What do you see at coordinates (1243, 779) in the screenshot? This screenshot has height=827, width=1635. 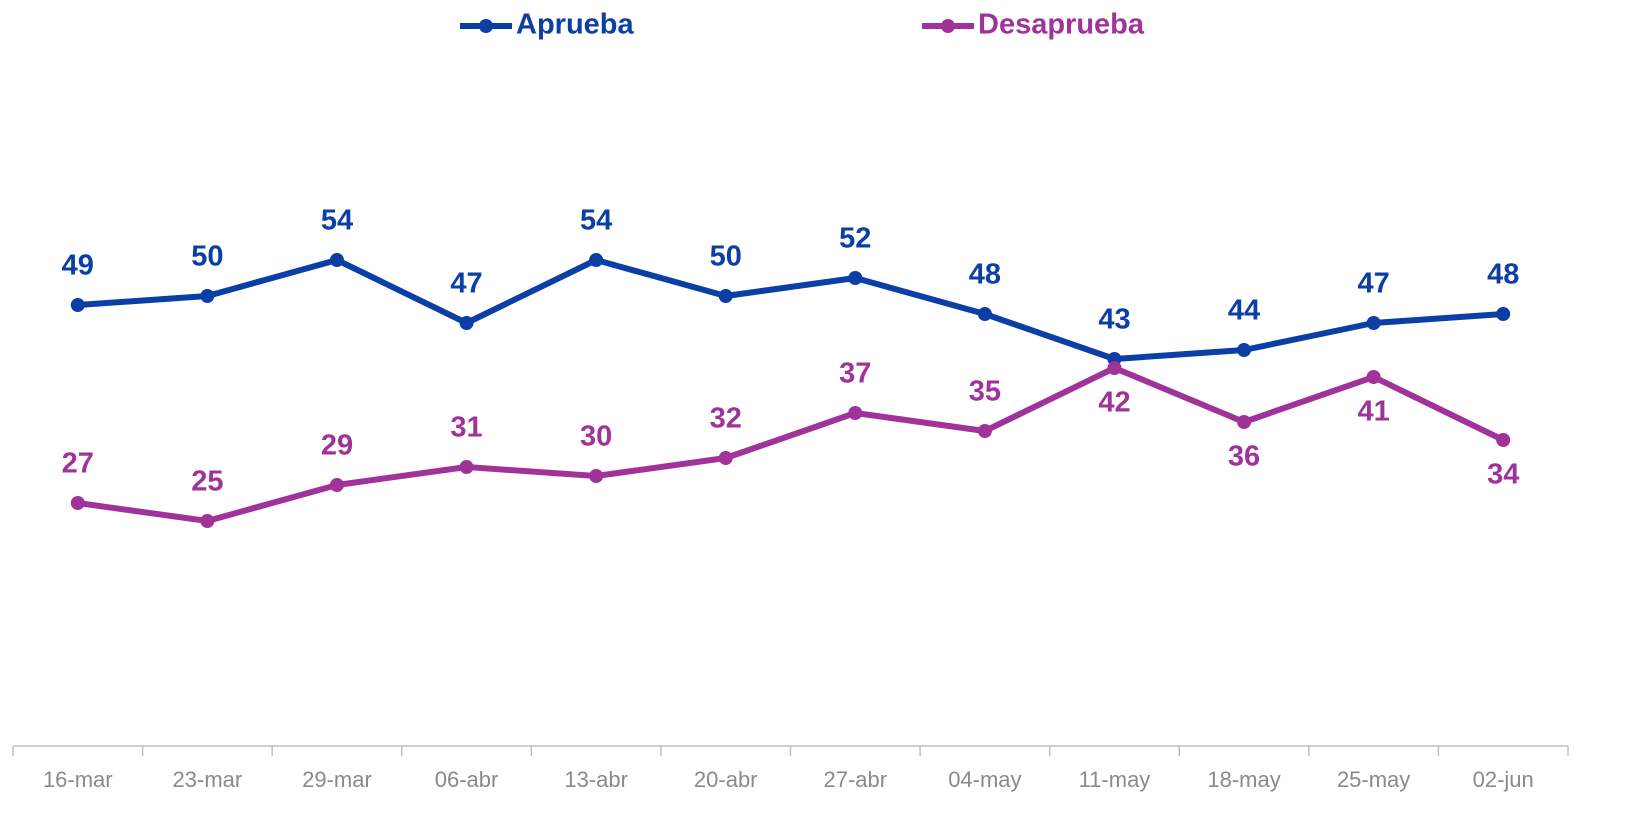 I see `x-tick-label: 18-may` at bounding box center [1243, 779].